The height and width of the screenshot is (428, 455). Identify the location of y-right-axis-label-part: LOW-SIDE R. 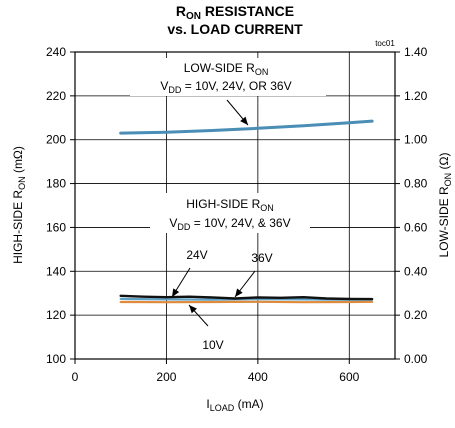
(444, 221).